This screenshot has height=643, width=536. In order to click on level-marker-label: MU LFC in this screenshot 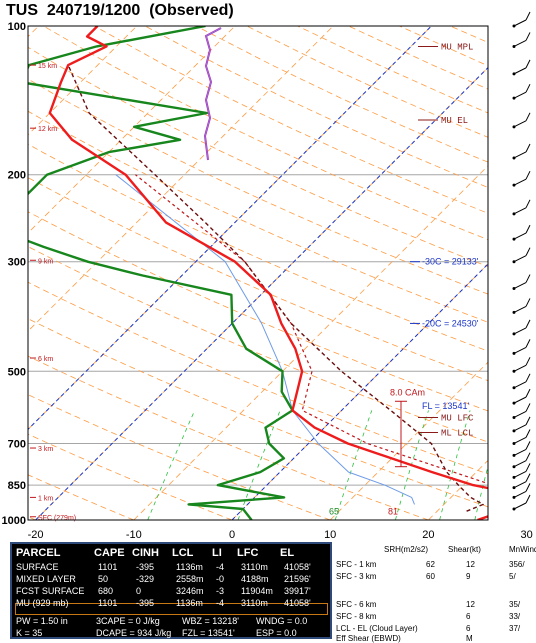, I will do `click(457, 418)`.